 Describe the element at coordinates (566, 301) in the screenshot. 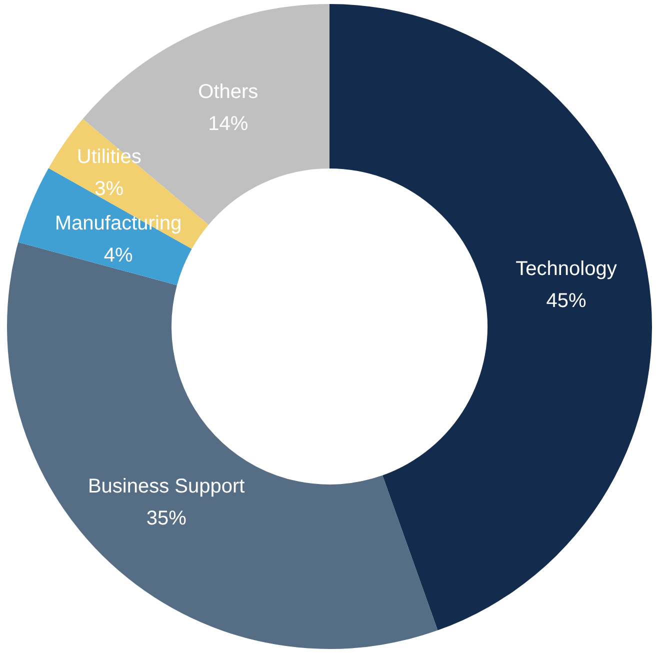

I see `data-label: 45%` at that location.